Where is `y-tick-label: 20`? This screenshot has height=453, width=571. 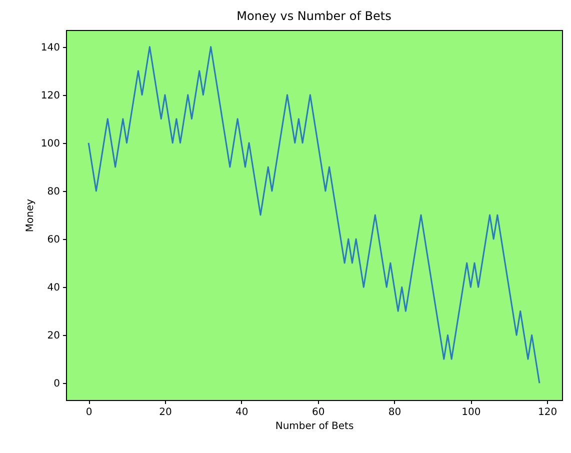
y-tick-label: 20 is located at coordinates (53, 336).